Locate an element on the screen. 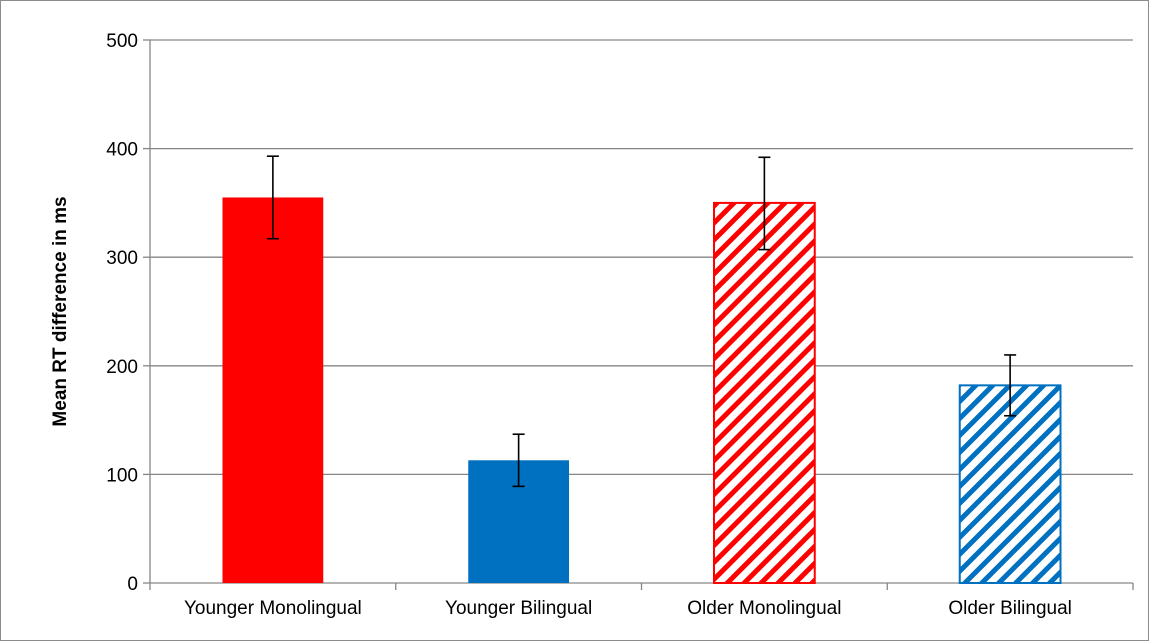 The height and width of the screenshot is (641, 1149). y-tick-label-0: 0 is located at coordinates (132, 584).